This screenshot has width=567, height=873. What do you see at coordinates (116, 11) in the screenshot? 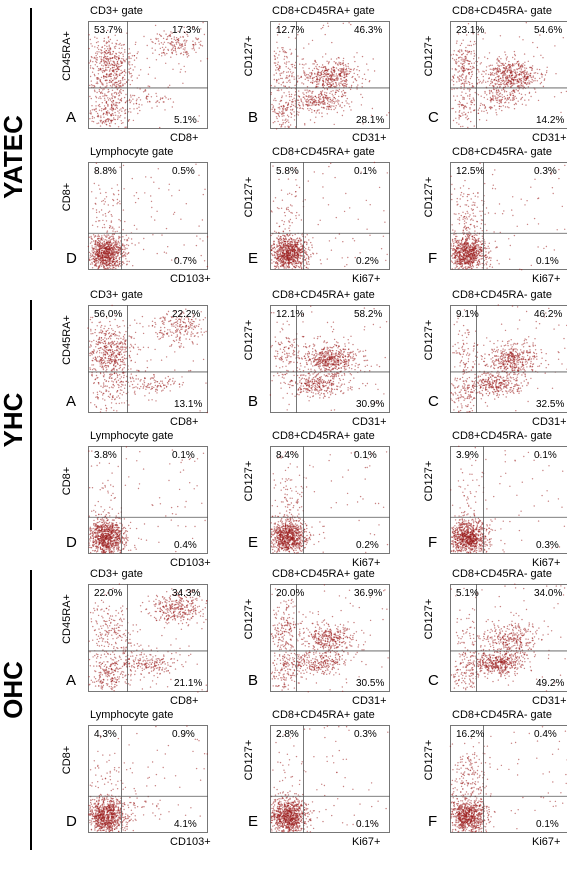
I see `gate-title: CD3+ gate` at bounding box center [116, 11].